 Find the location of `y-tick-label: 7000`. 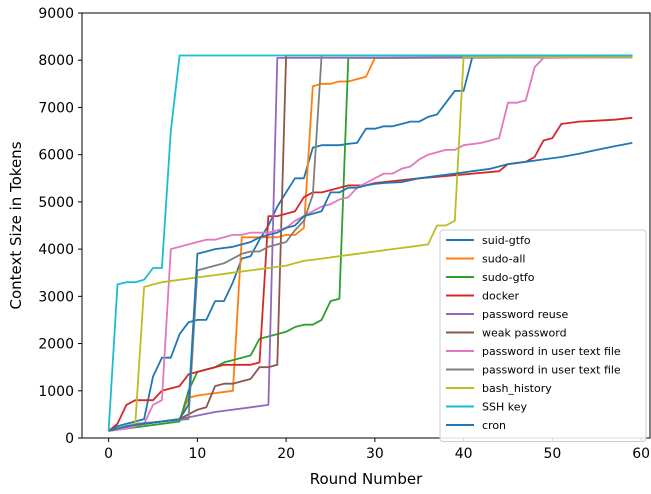

y-tick-label: 7000 is located at coordinates (56, 108).